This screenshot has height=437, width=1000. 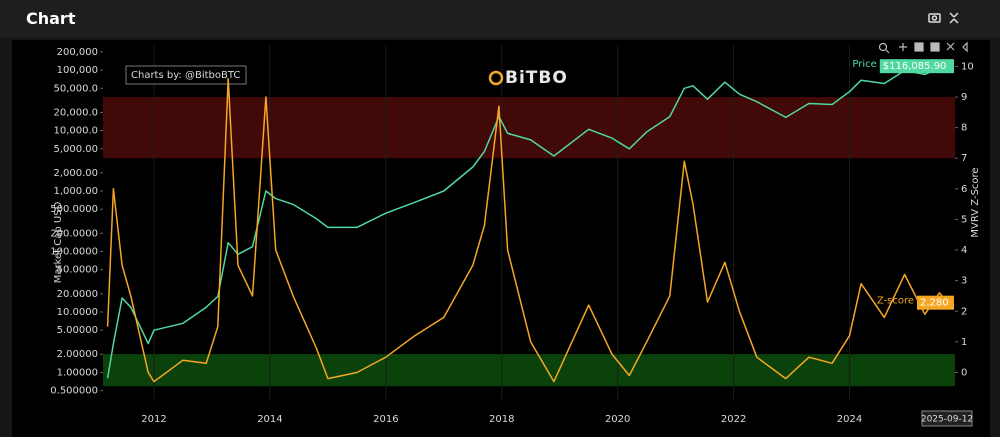 What do you see at coordinates (496, 78) in the screenshot?
I see `logo-icon` at bounding box center [496, 78].